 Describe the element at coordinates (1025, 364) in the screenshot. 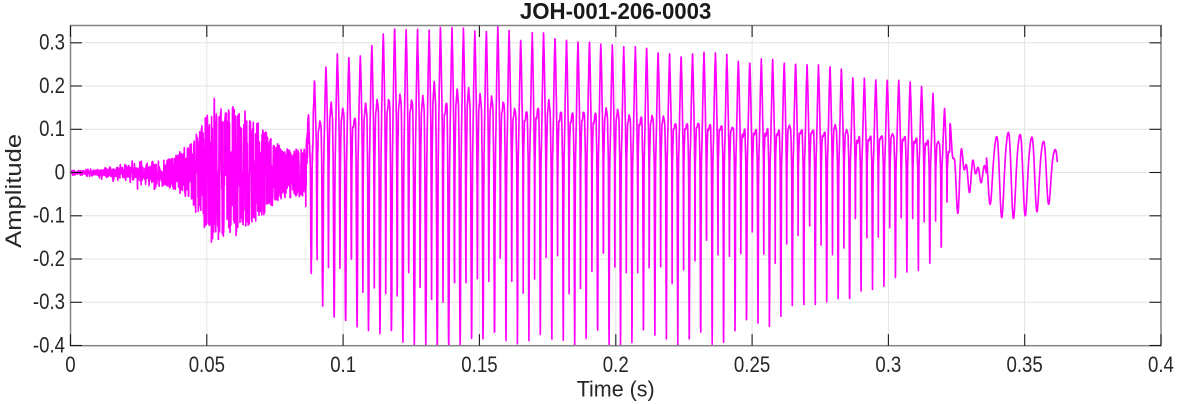

I see `svg-text: 0.35` at that location.